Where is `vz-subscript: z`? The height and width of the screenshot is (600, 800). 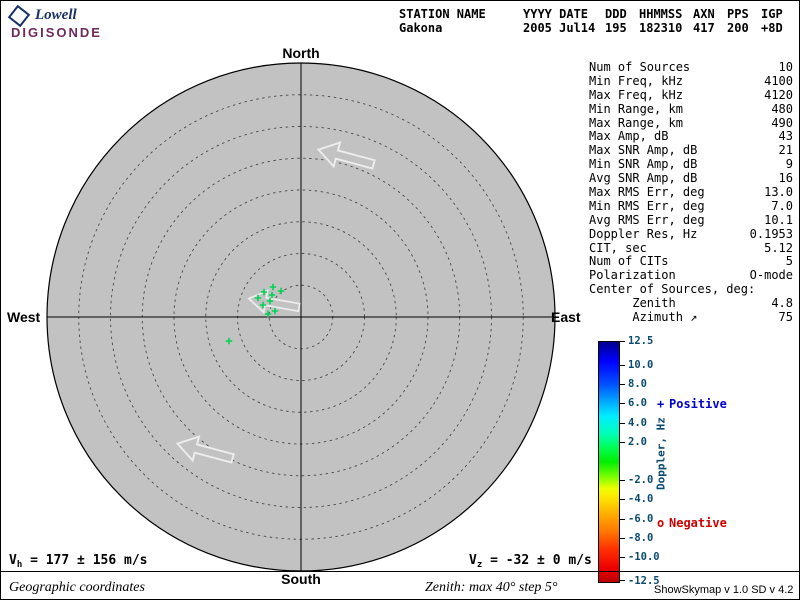
vz-subscript: z is located at coordinates (479, 565).